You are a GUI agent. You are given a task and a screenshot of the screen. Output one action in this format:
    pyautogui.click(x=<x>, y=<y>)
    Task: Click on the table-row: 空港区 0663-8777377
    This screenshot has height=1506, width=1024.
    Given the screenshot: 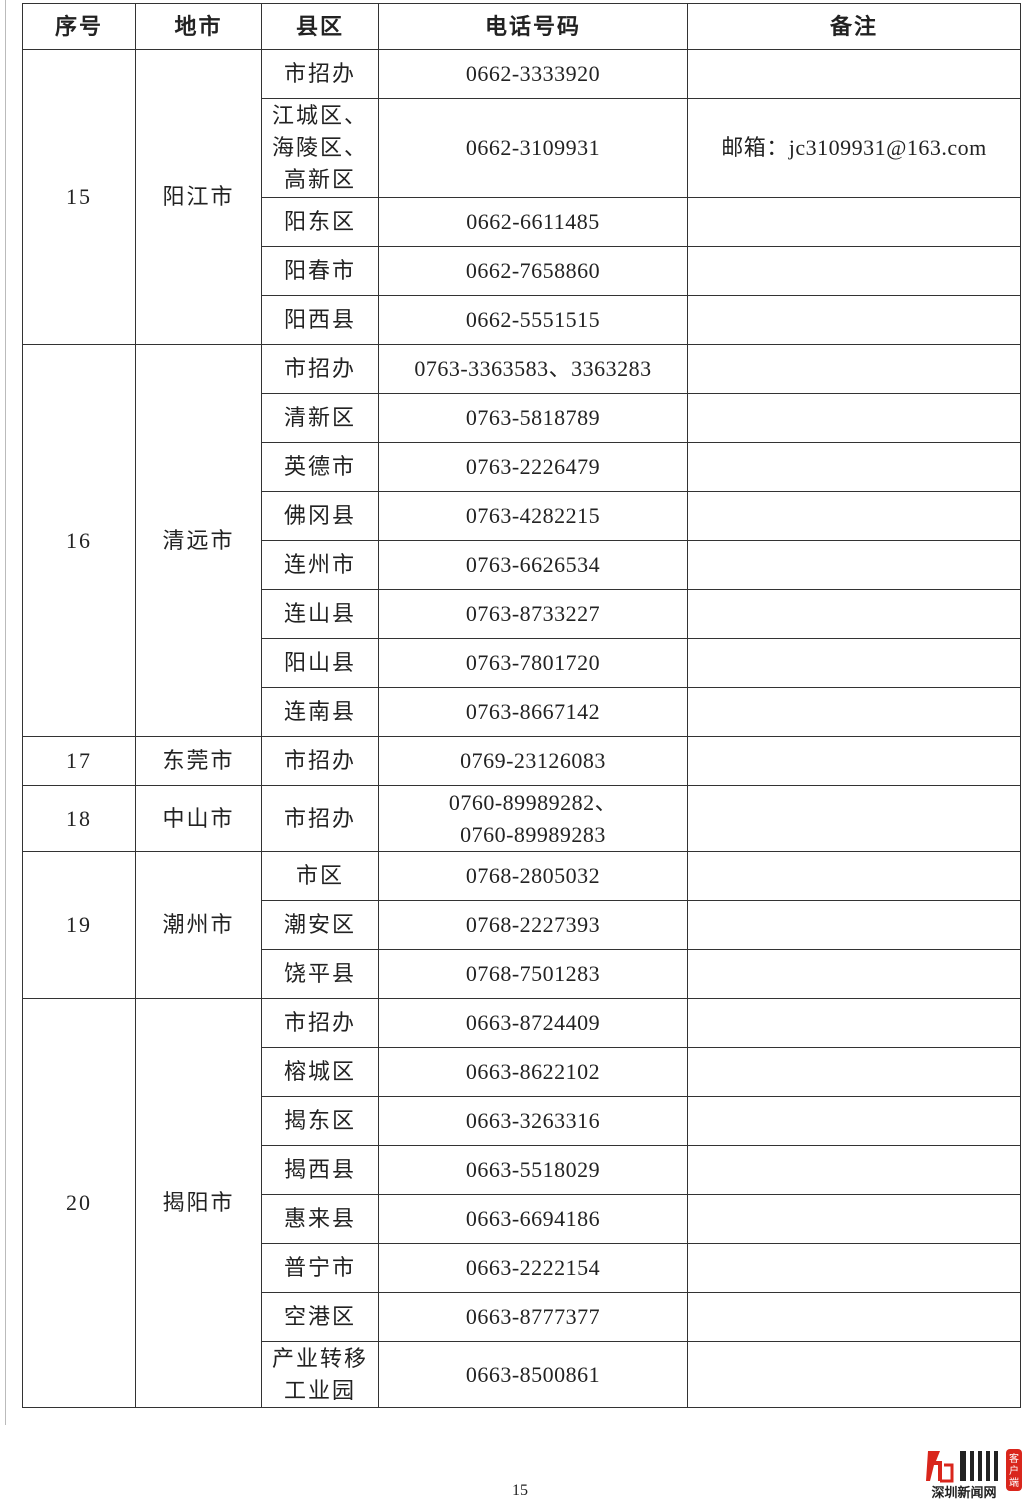 What is the action you would take?
    pyautogui.click(x=522, y=1317)
    